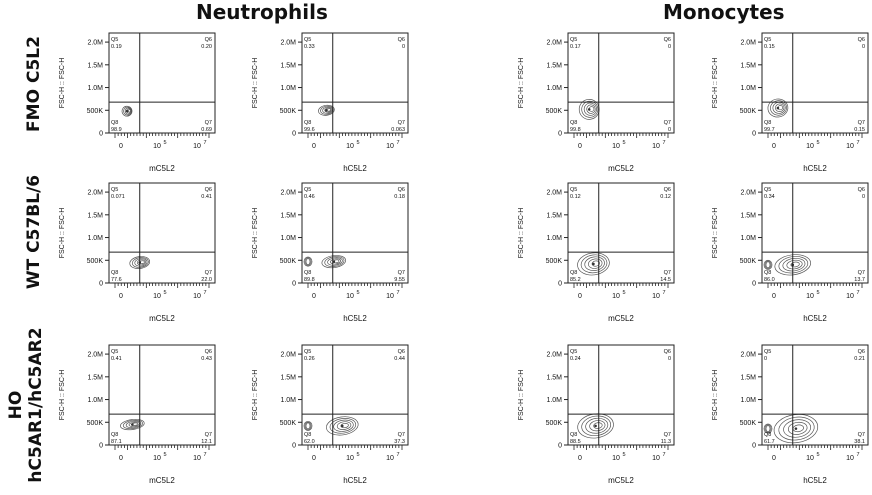 Image resolution: width=872 pixels, height=495 pixels. What do you see at coordinates (859, 130) in the screenshot?
I see `quadrant-value-q7: 0.15` at bounding box center [859, 130].